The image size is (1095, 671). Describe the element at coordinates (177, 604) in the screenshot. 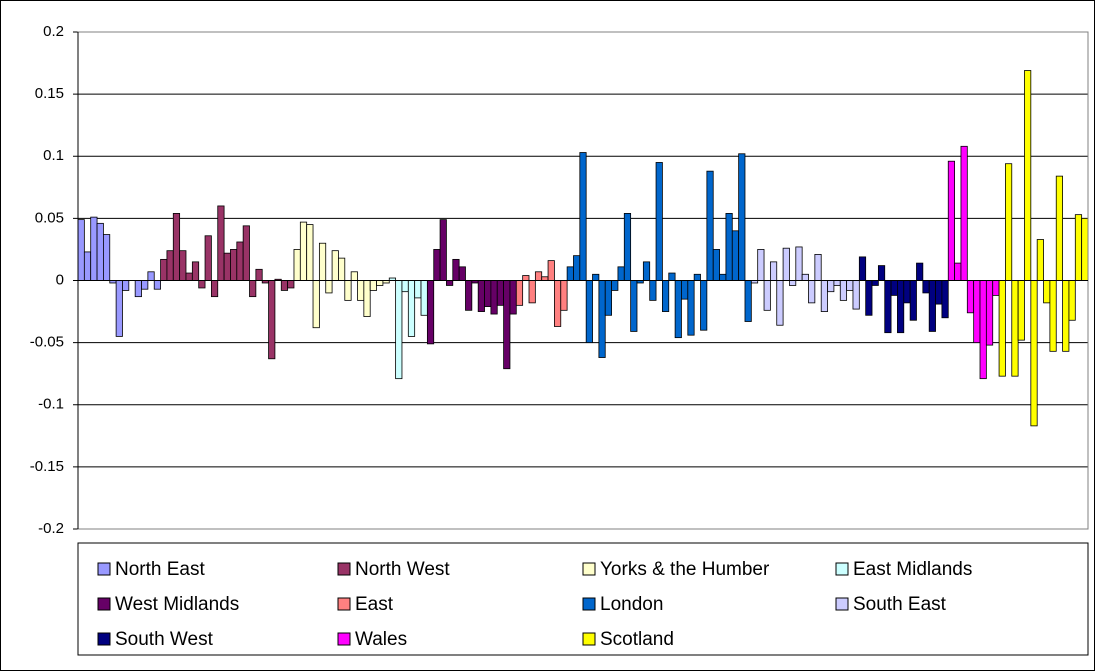

I see `legend-label: West Midlands` at that location.